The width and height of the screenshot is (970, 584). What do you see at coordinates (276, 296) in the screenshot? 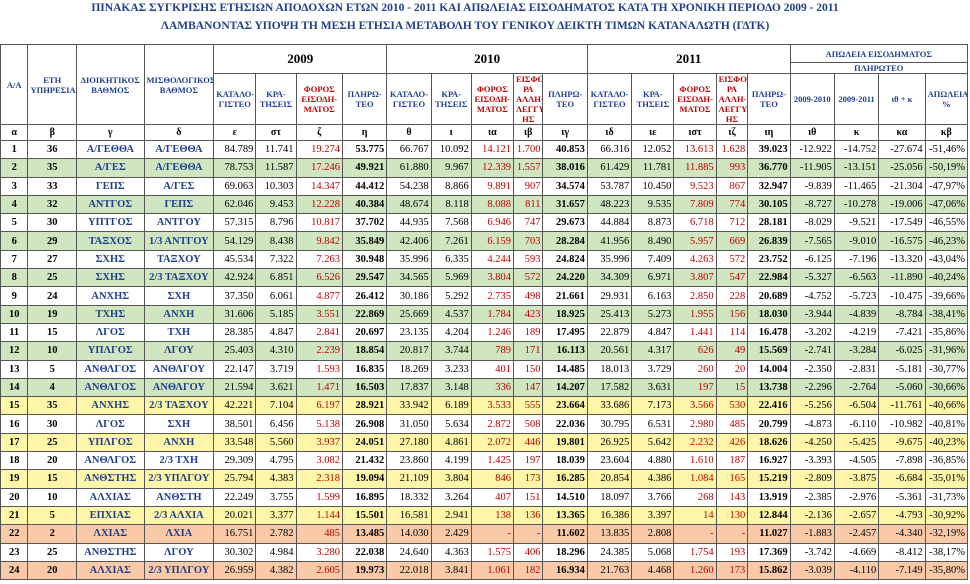
I see `table-cell: 6.061` at bounding box center [276, 296].